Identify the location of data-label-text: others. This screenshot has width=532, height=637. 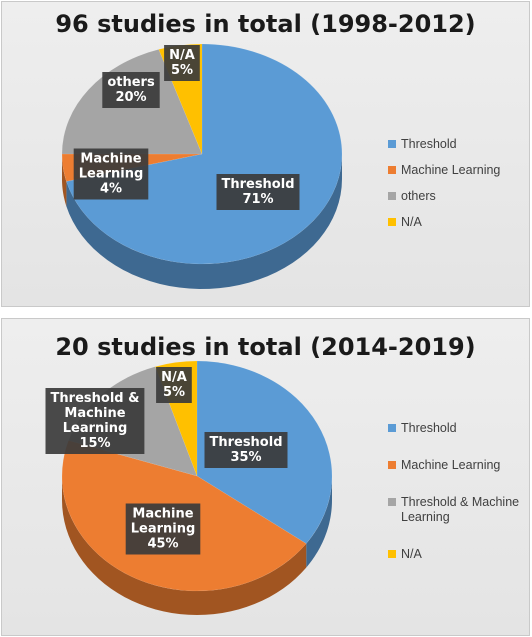
(131, 82).